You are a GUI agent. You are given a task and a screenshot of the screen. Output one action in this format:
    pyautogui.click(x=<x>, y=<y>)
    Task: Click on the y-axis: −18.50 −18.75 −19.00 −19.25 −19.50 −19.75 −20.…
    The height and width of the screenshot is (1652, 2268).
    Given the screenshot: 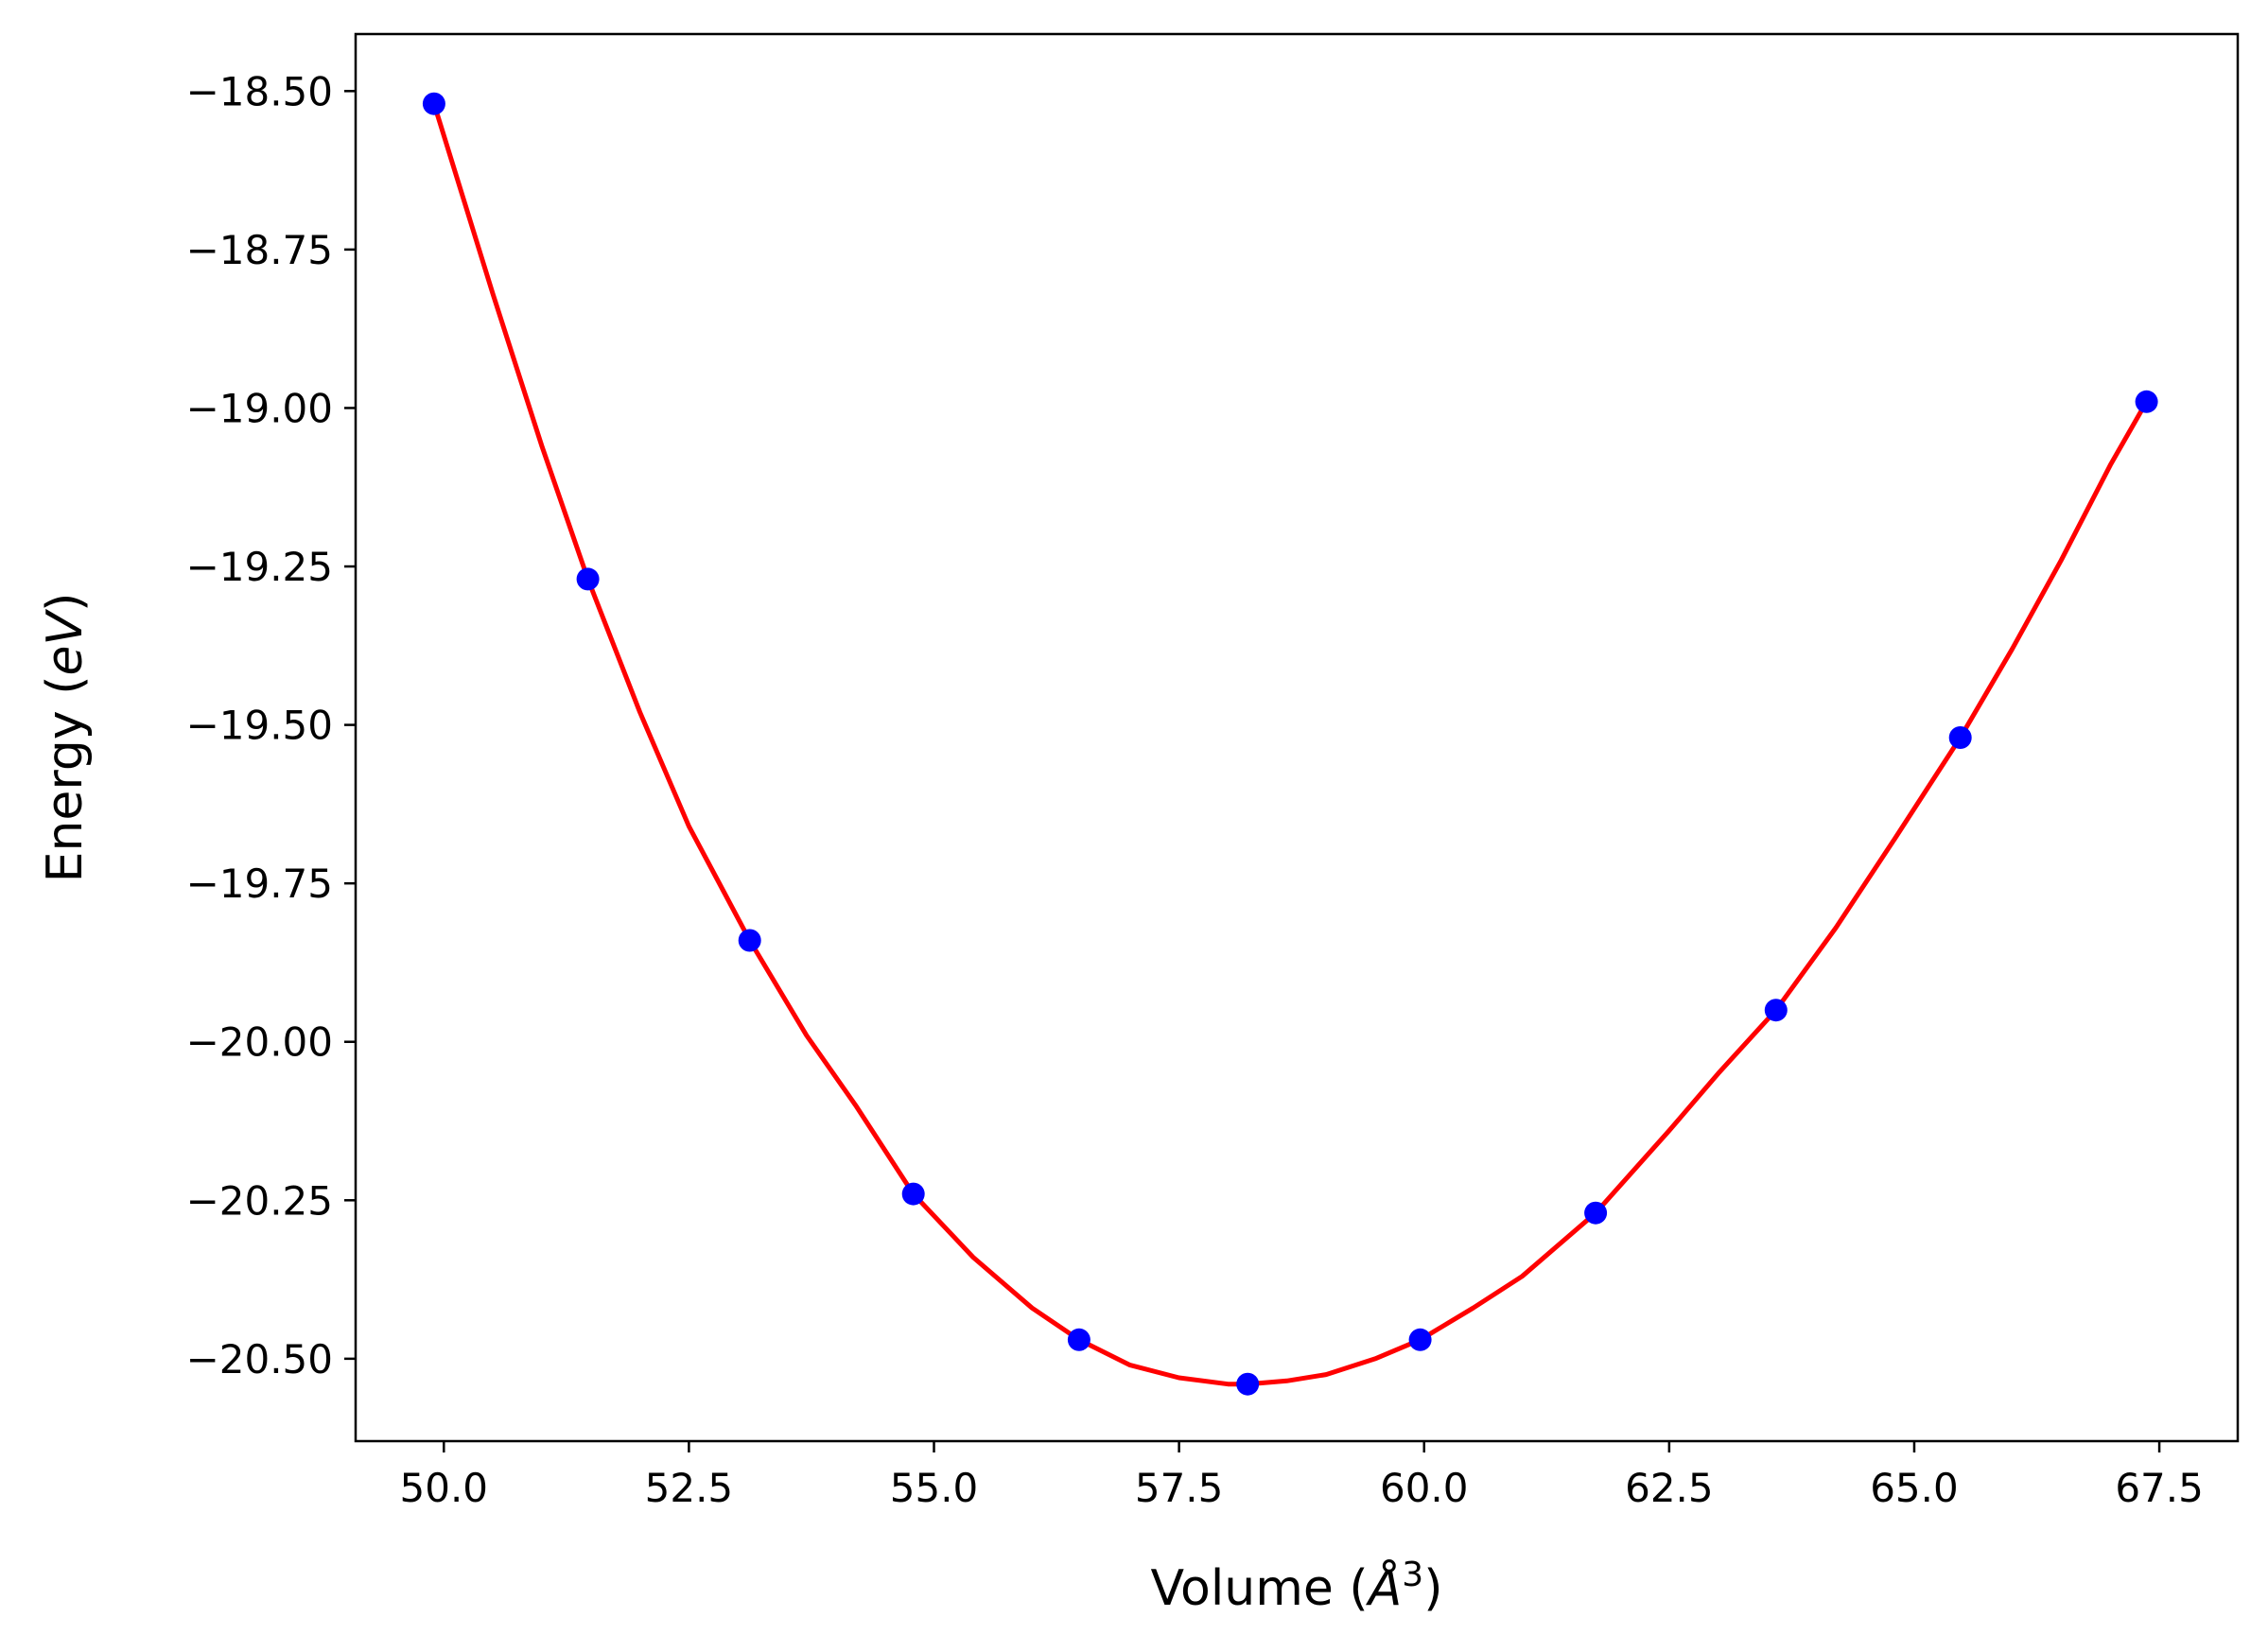 What is the action you would take?
    pyautogui.click(x=271, y=725)
    